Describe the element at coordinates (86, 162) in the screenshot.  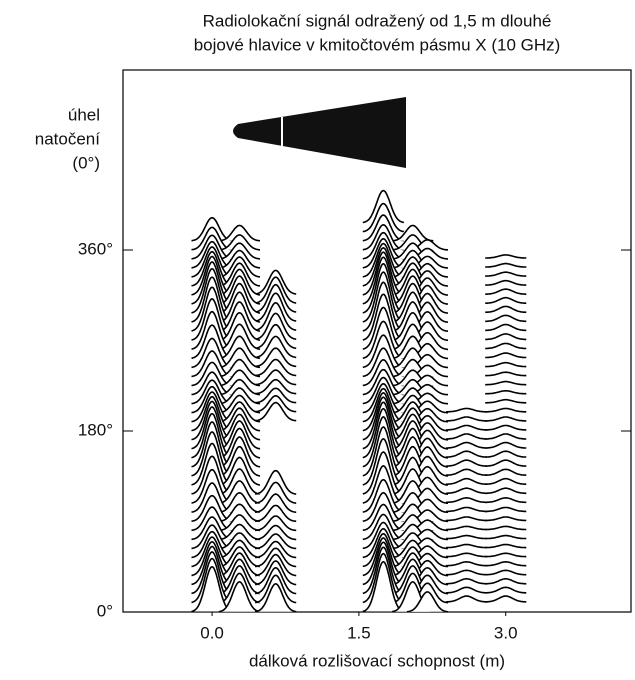
I see `y-axis-label: (0°)` at that location.